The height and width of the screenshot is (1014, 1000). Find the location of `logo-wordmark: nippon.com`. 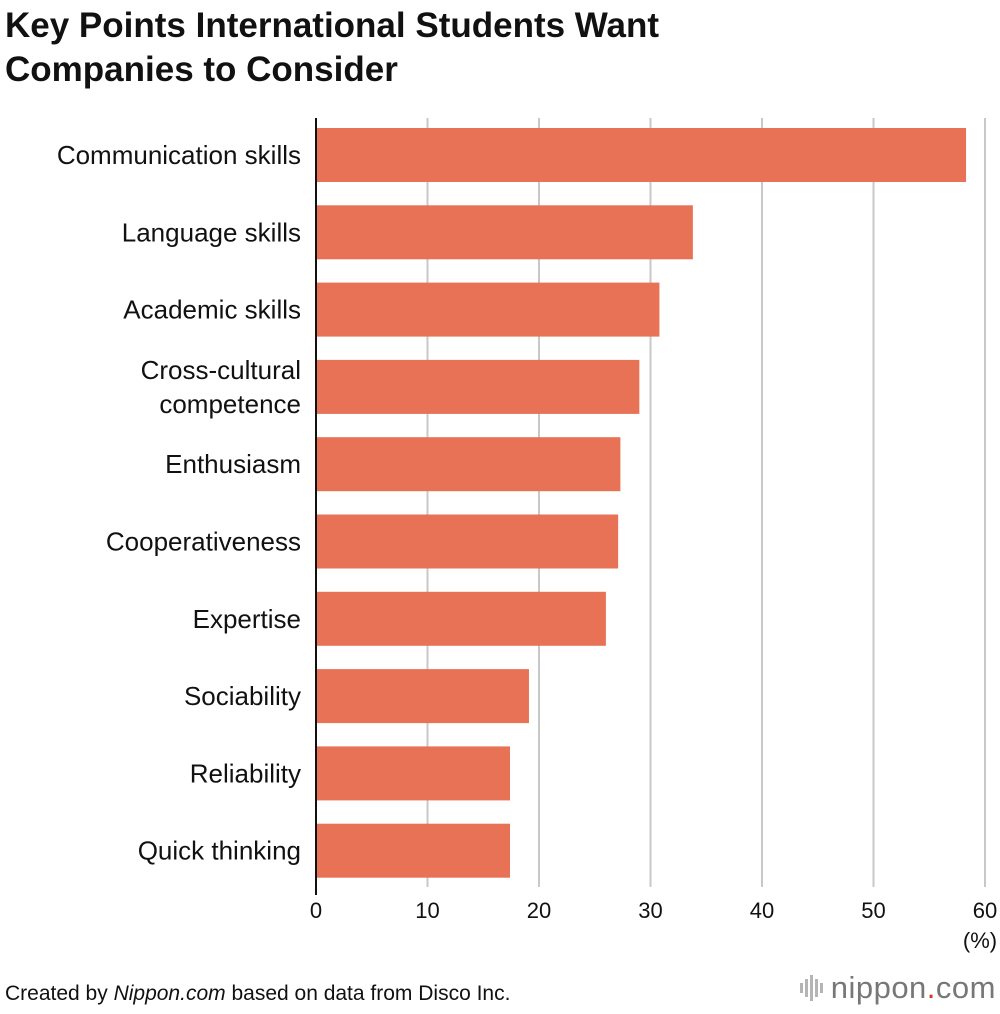

logo-wordmark: nippon.com is located at coordinates (913, 987).